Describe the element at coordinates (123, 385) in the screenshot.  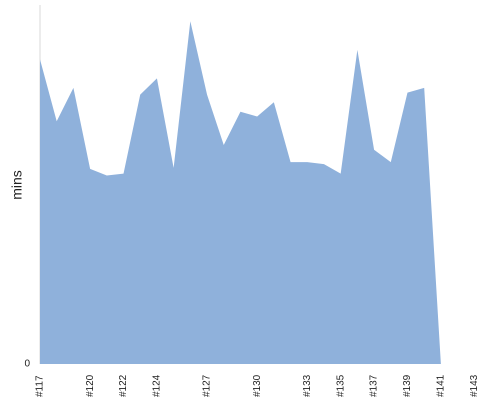
I see `x-tick-label: #122` at that location.